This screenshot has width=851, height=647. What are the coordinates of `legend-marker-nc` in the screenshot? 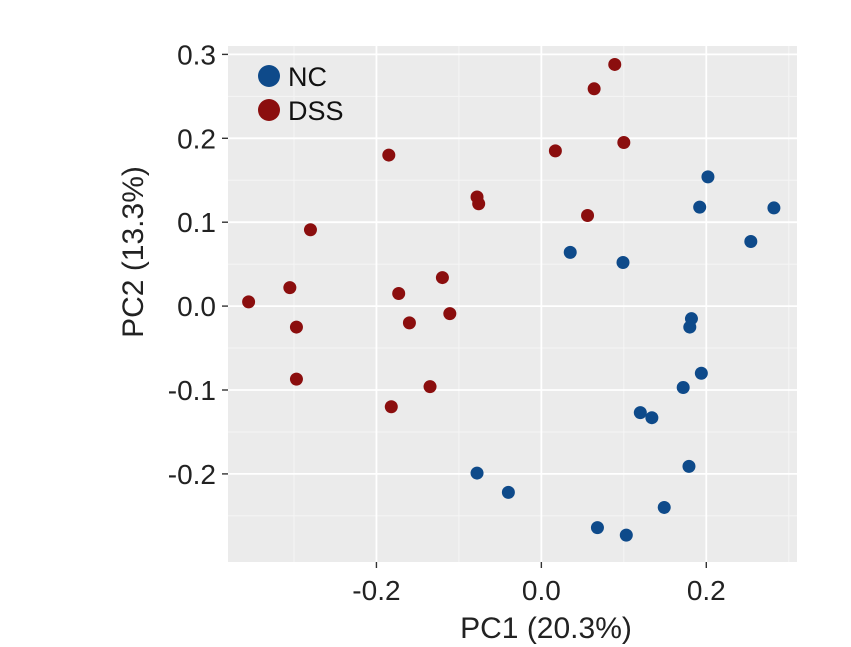 It's located at (269, 76).